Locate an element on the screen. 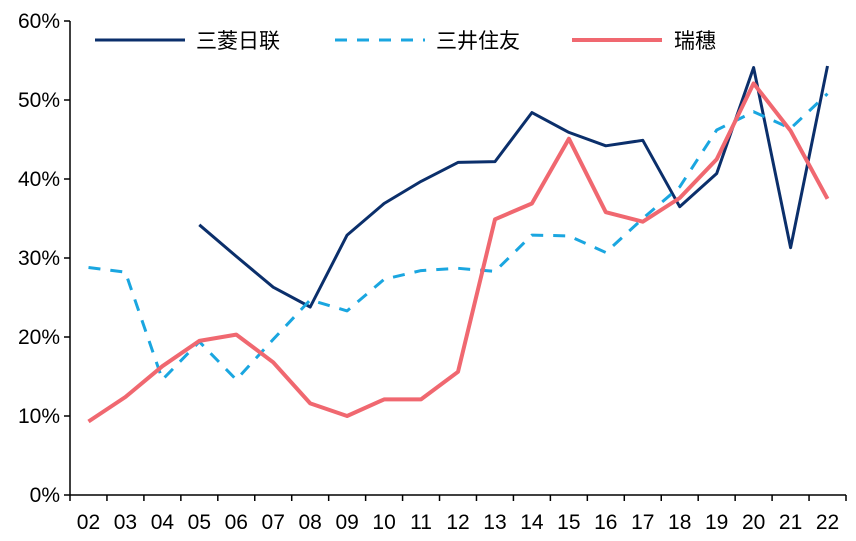 The image size is (856, 541). x-tick-label: 17 is located at coordinates (642, 522).